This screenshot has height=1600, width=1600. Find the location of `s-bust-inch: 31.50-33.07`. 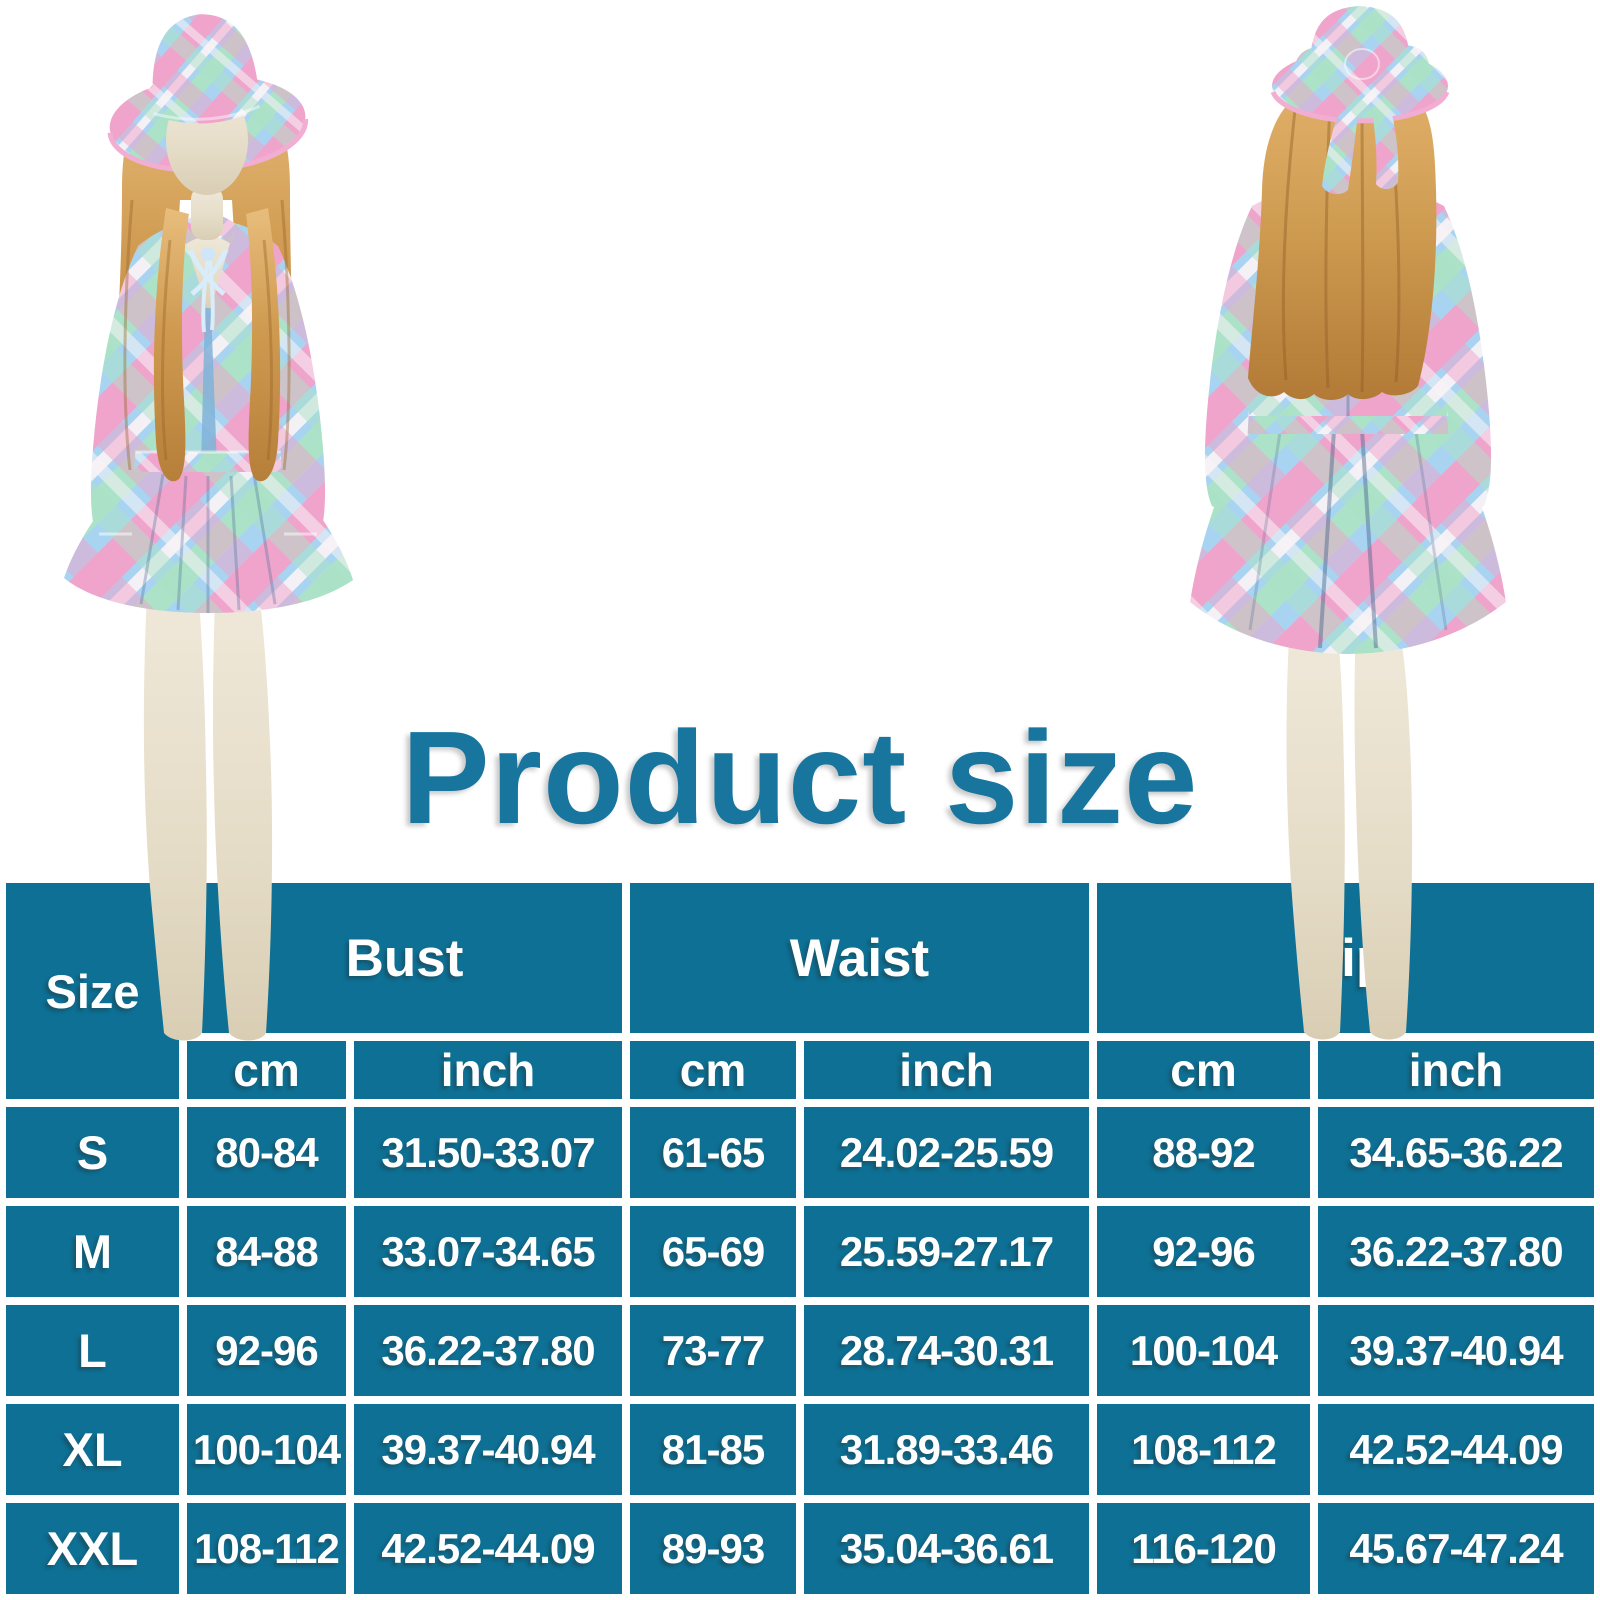

s-bust-inch: 31.50-33.07 is located at coordinates (488, 1152).